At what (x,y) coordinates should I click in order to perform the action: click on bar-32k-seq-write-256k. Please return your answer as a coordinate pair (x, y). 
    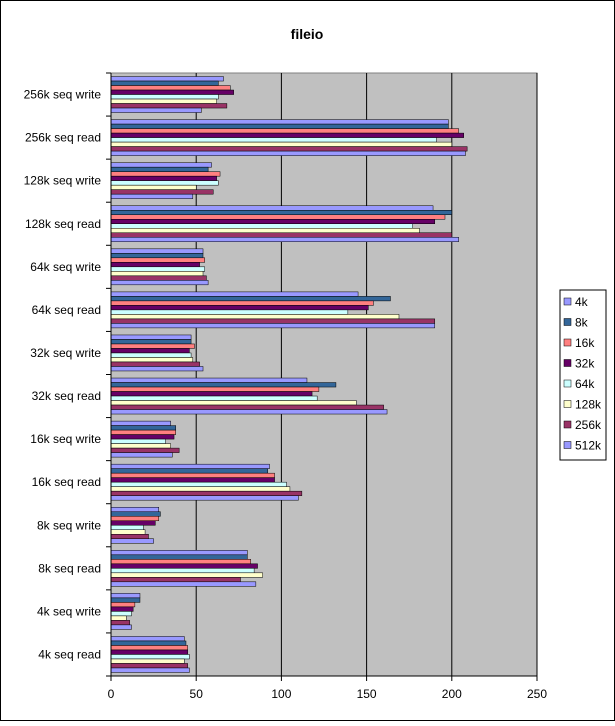
    Looking at the image, I should click on (155, 364).